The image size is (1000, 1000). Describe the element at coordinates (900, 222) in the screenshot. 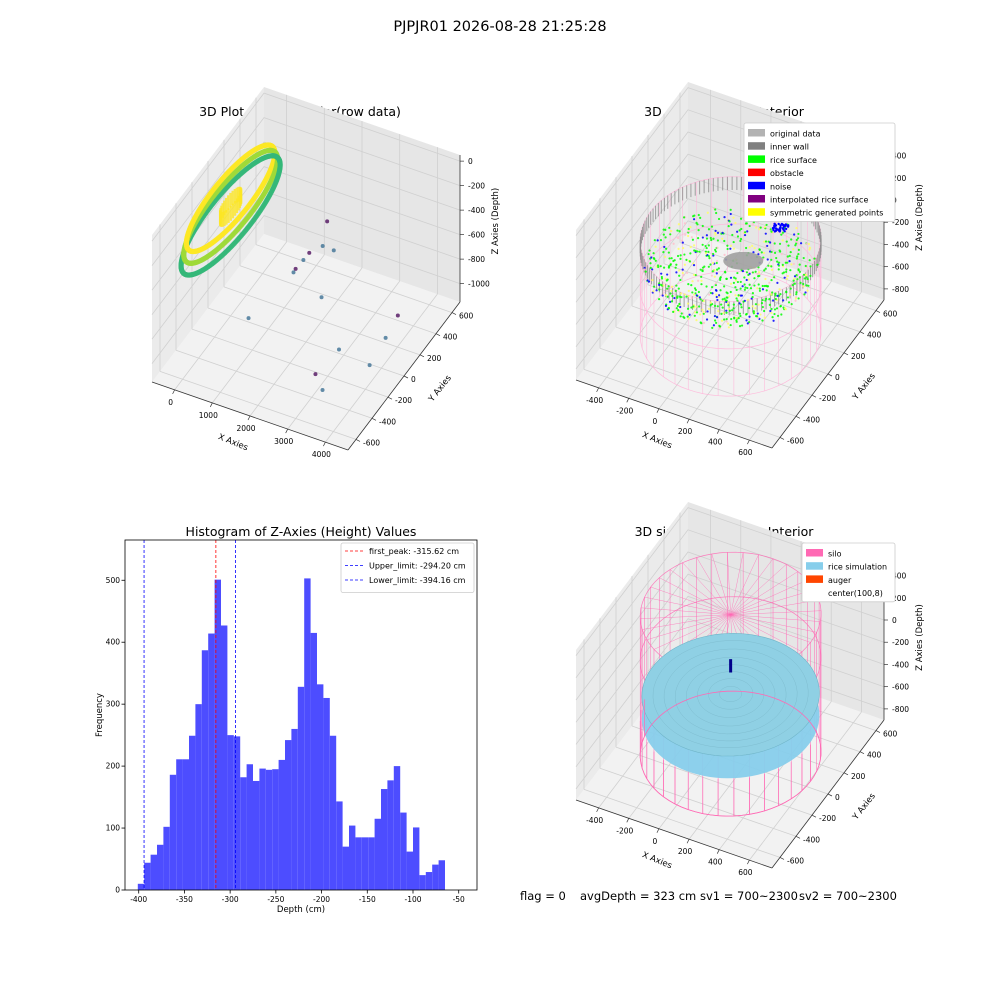

I see `z-tick-label: -200` at that location.